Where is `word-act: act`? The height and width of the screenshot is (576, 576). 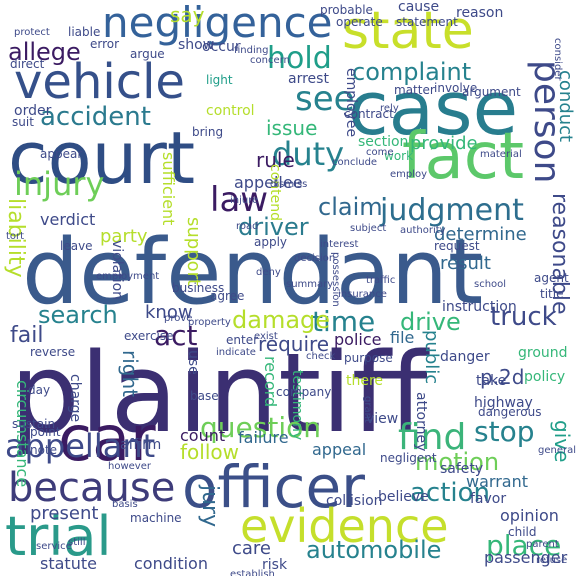
word-act: act is located at coordinates (176, 335).